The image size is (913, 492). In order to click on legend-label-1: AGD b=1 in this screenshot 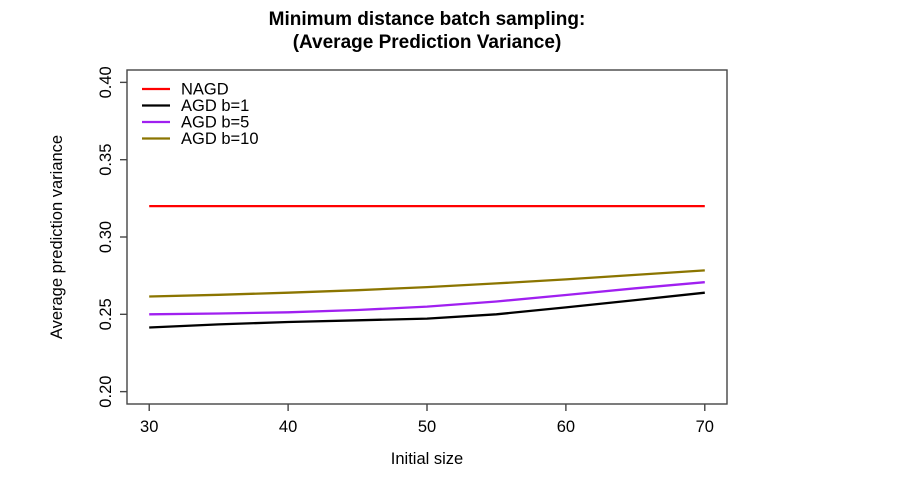, I will do `click(215, 106)`.